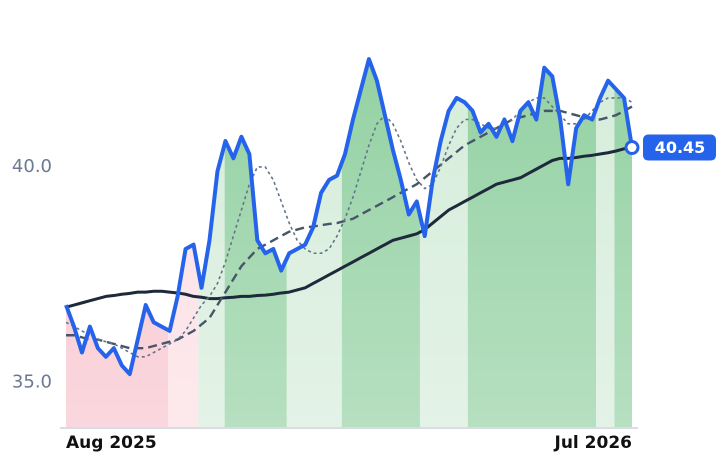 The height and width of the screenshot is (464, 718). I want to click on value-label: 40.45, so click(680, 147).